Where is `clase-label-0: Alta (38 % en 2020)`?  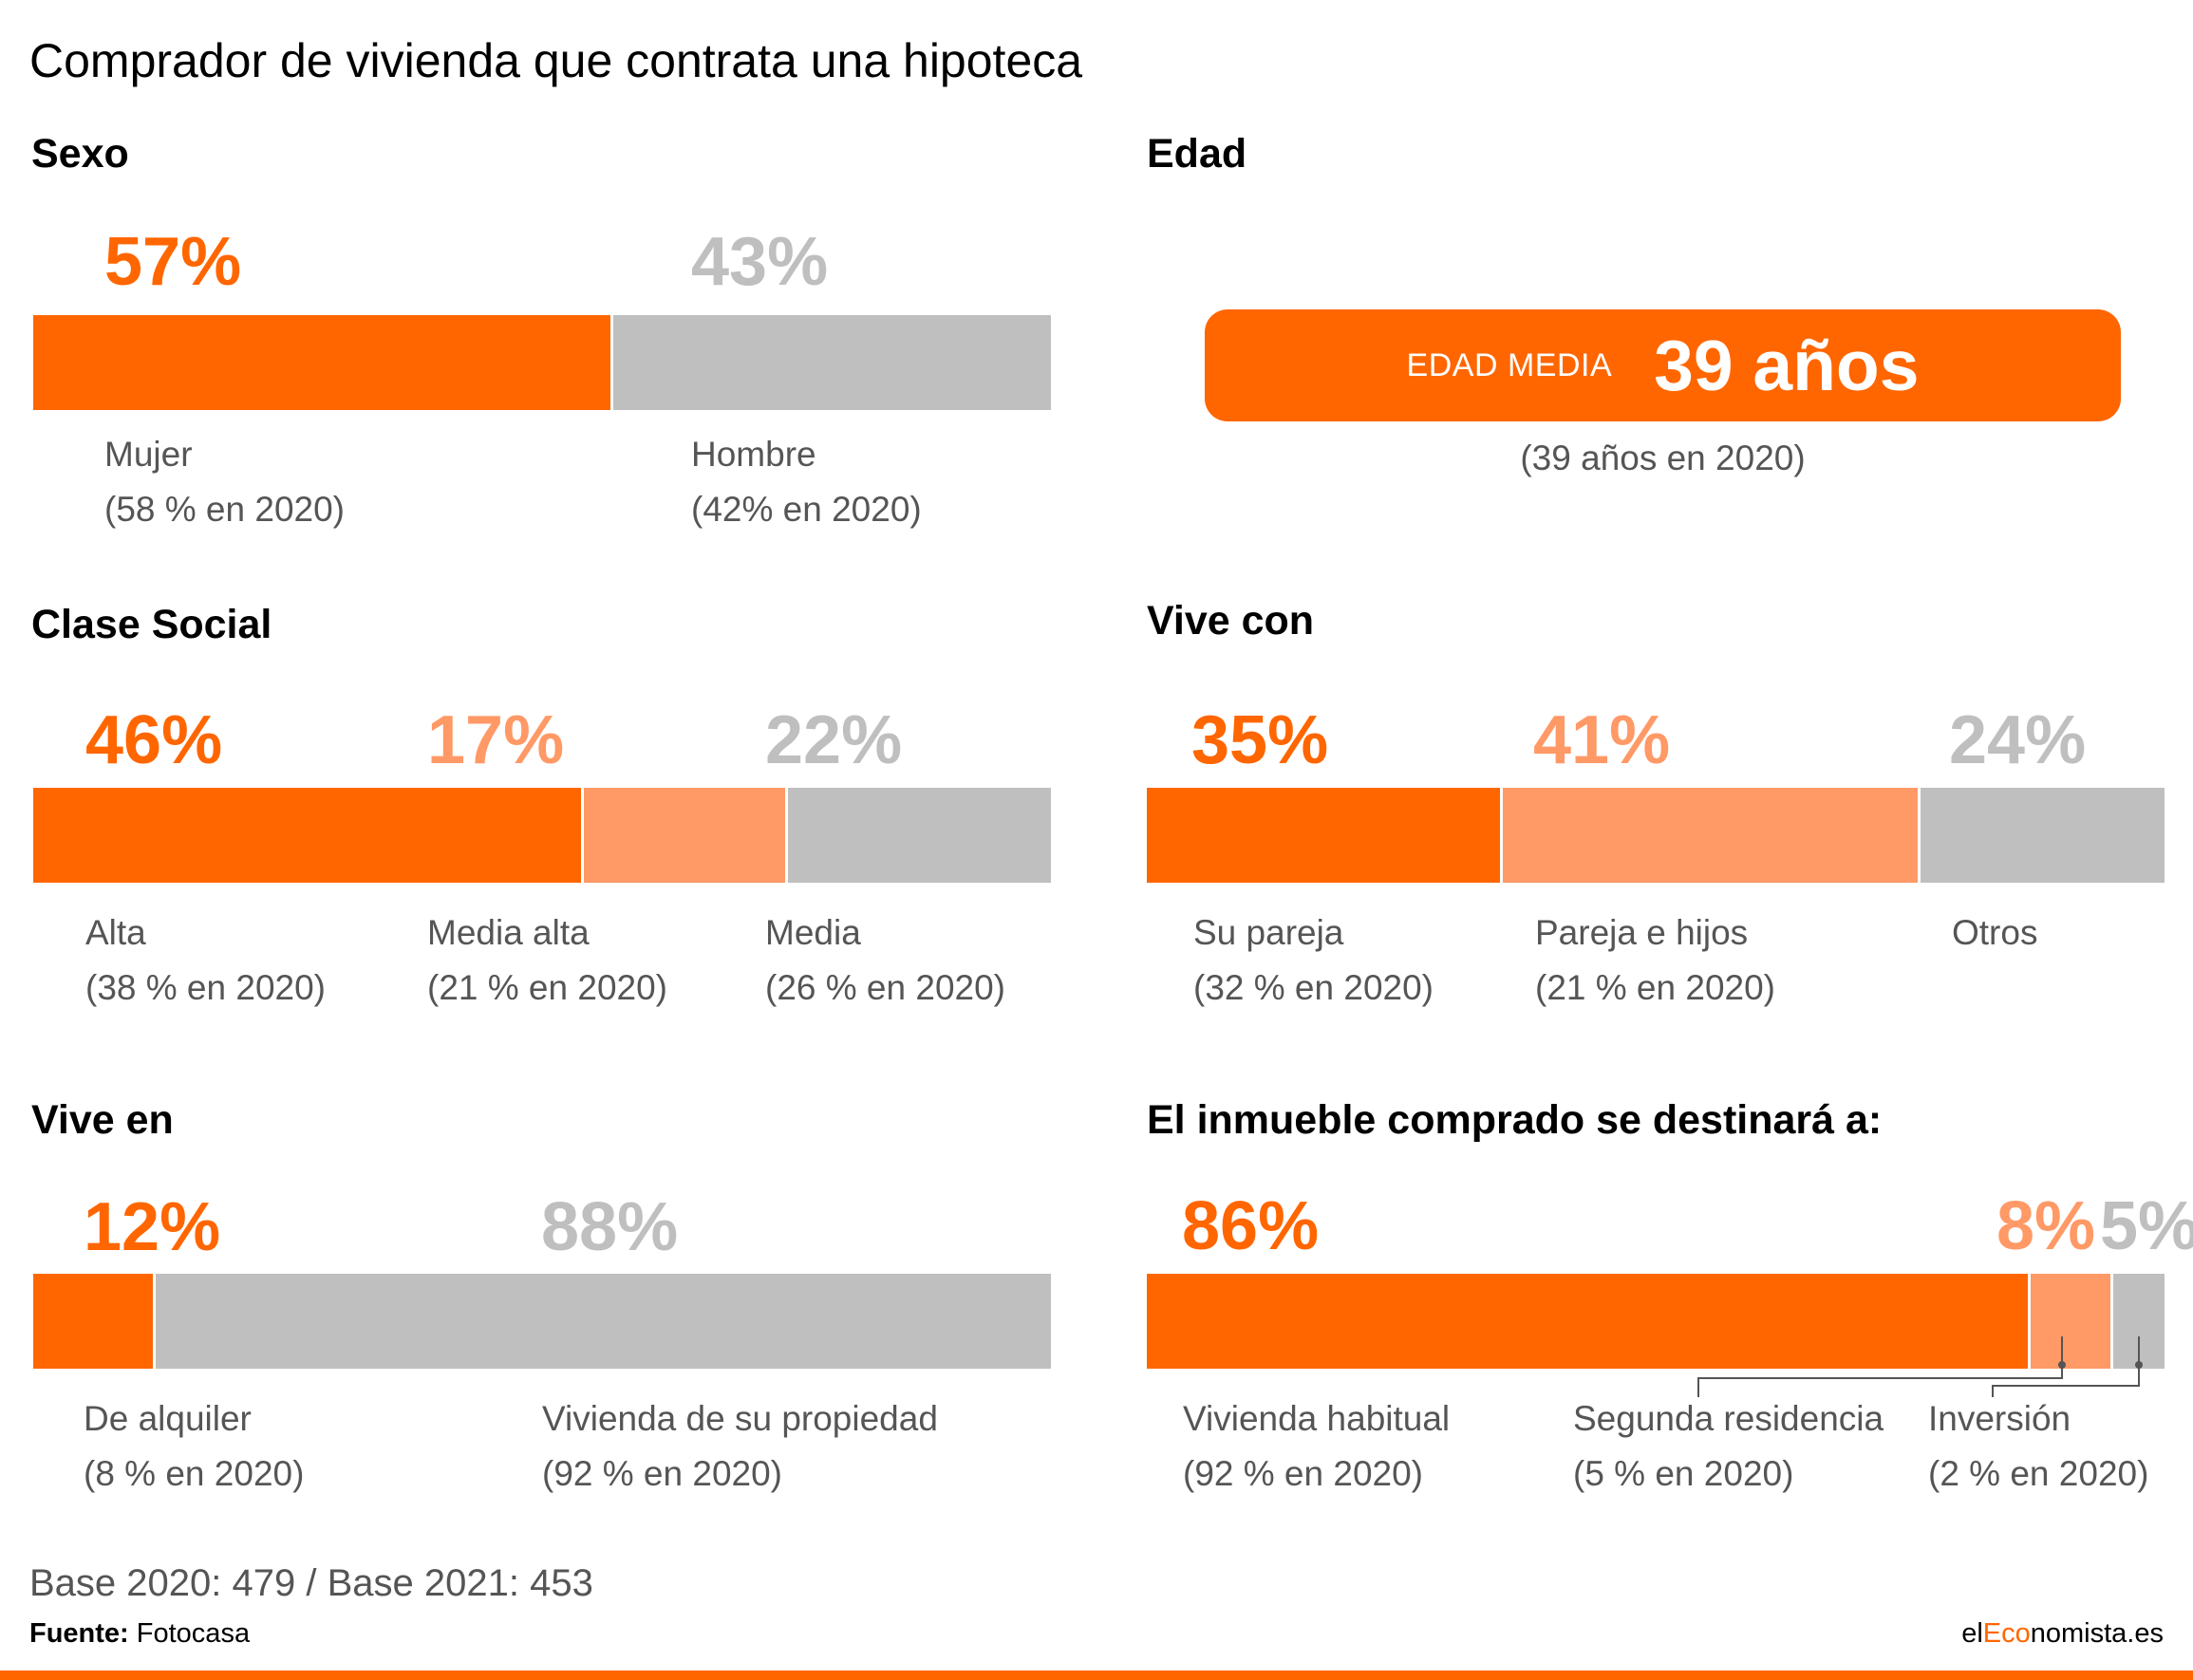
clase-label-0: Alta (38 % en 2020) is located at coordinates (205, 961).